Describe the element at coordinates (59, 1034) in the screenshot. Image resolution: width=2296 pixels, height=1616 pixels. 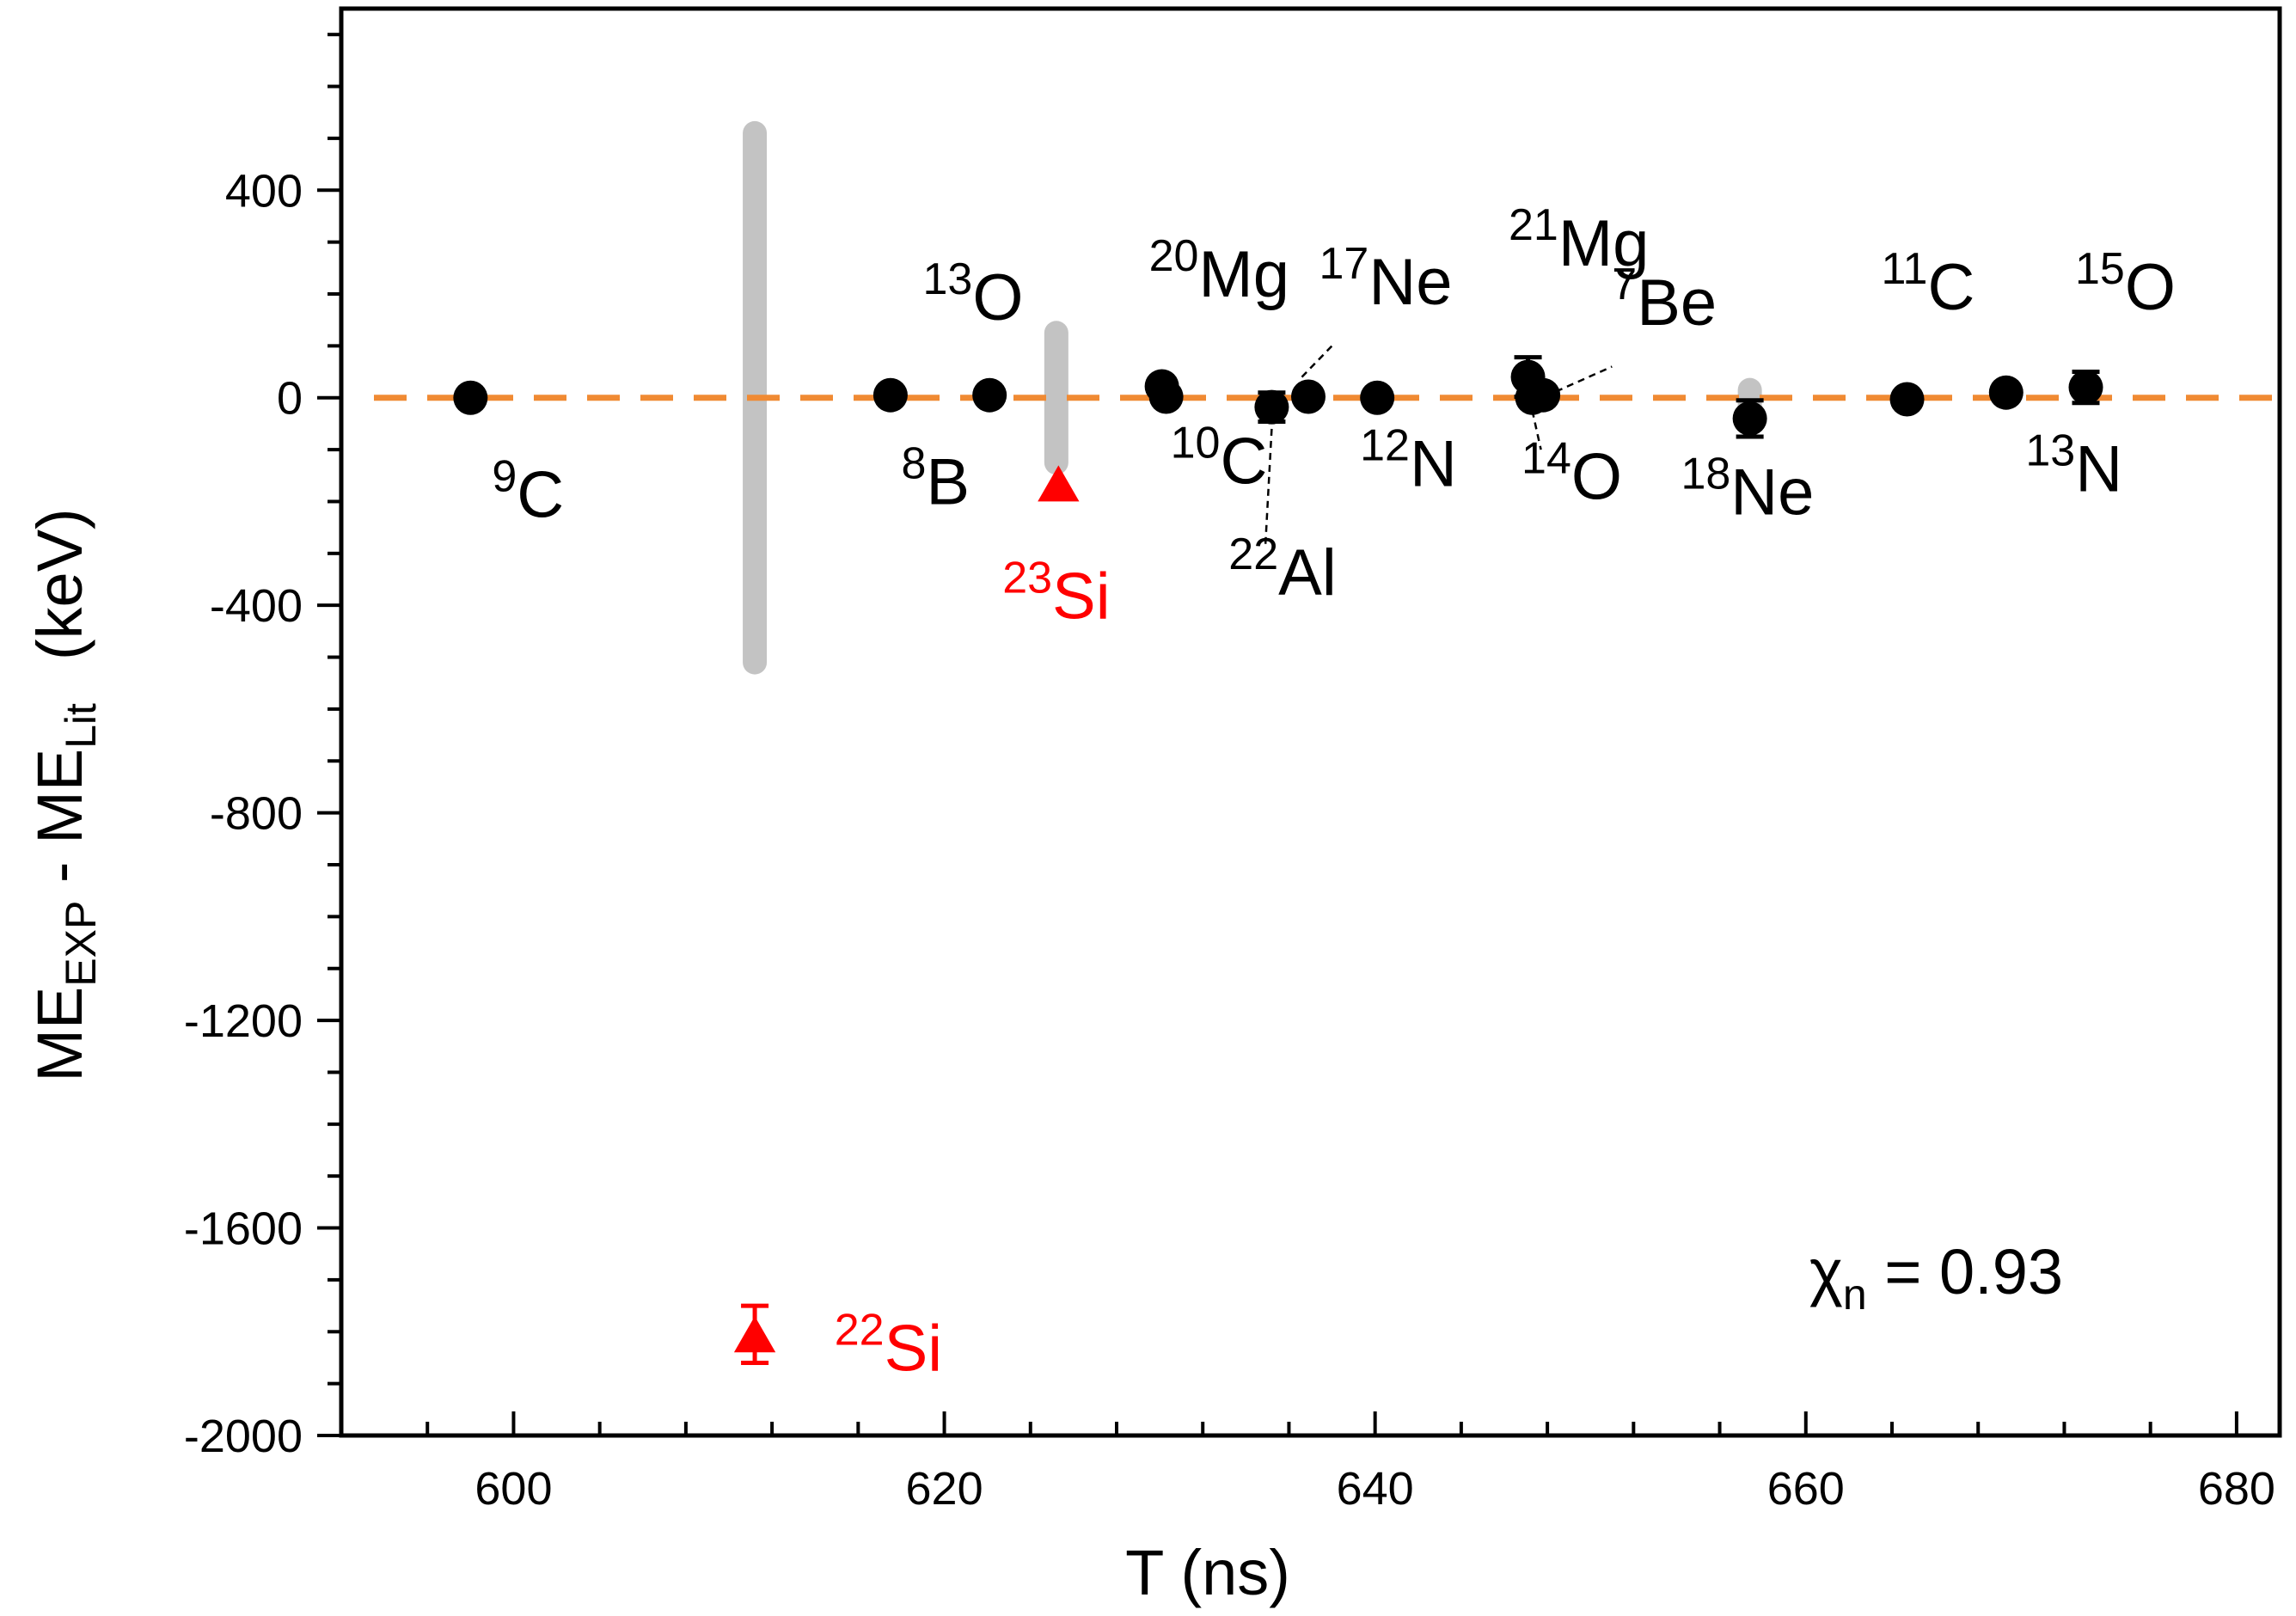
I see `y-axis-title-me-exp: ME` at that location.